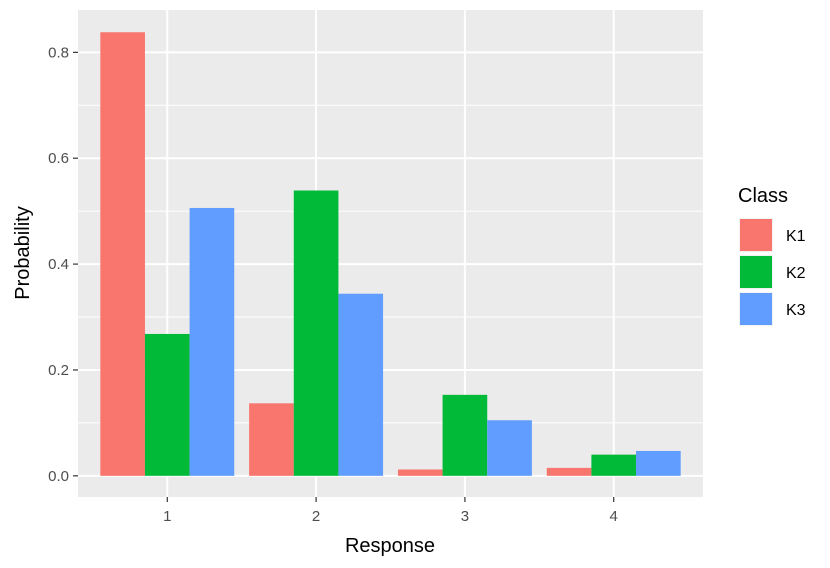 This screenshot has width=830, height=568. I want to click on y-axis-title: Probability, so click(23, 252).